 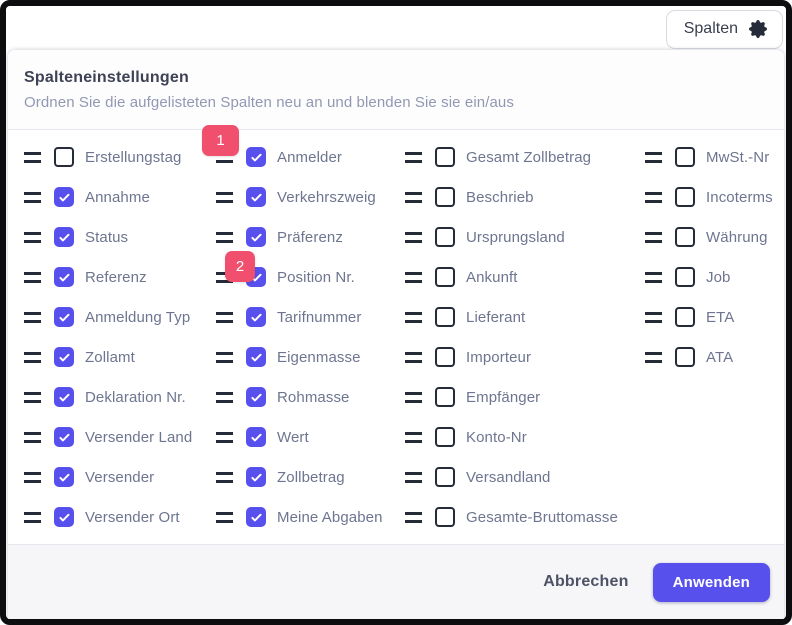 What do you see at coordinates (711, 582) in the screenshot?
I see `apply-button: Anwenden` at bounding box center [711, 582].